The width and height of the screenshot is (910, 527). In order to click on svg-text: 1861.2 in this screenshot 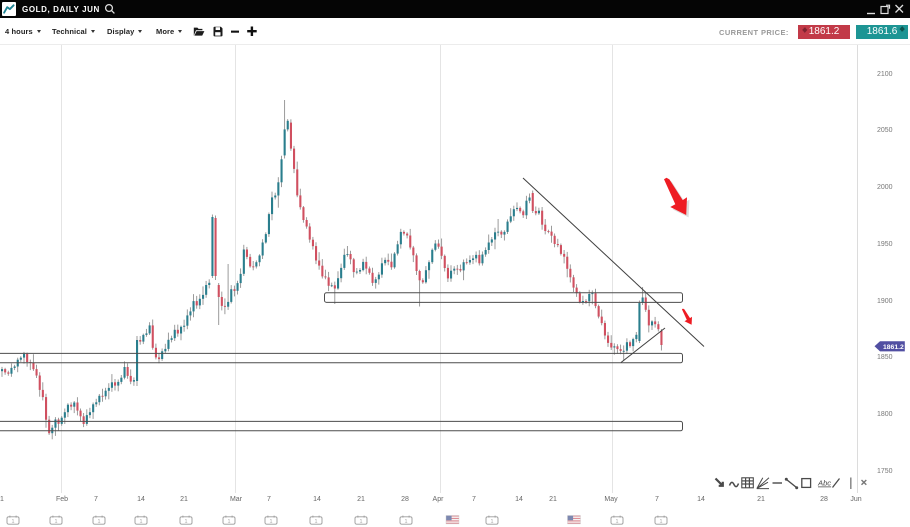, I will do `click(893, 347)`.